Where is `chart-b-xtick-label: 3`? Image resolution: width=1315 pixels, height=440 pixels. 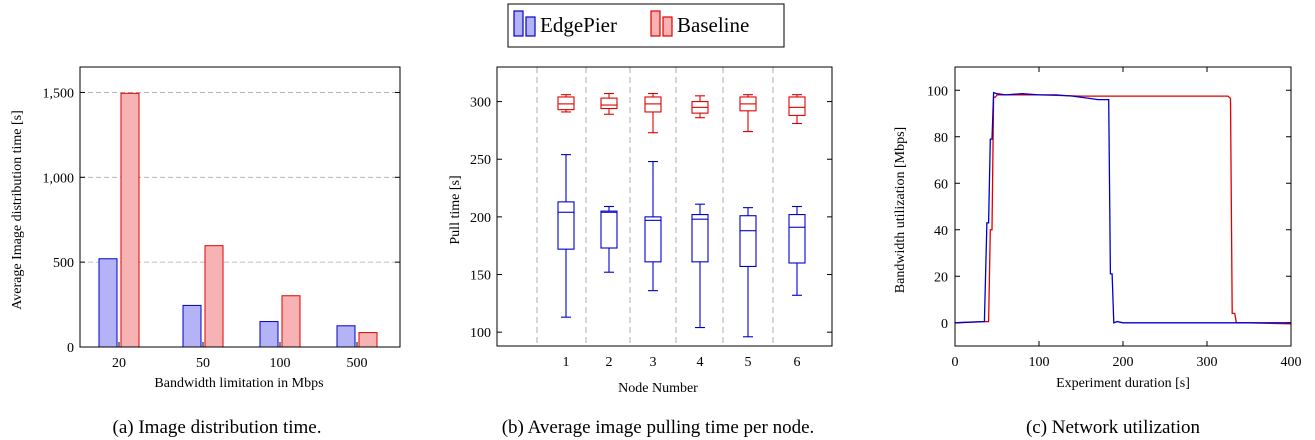
chart-b-xtick-label: 3 is located at coordinates (653, 362).